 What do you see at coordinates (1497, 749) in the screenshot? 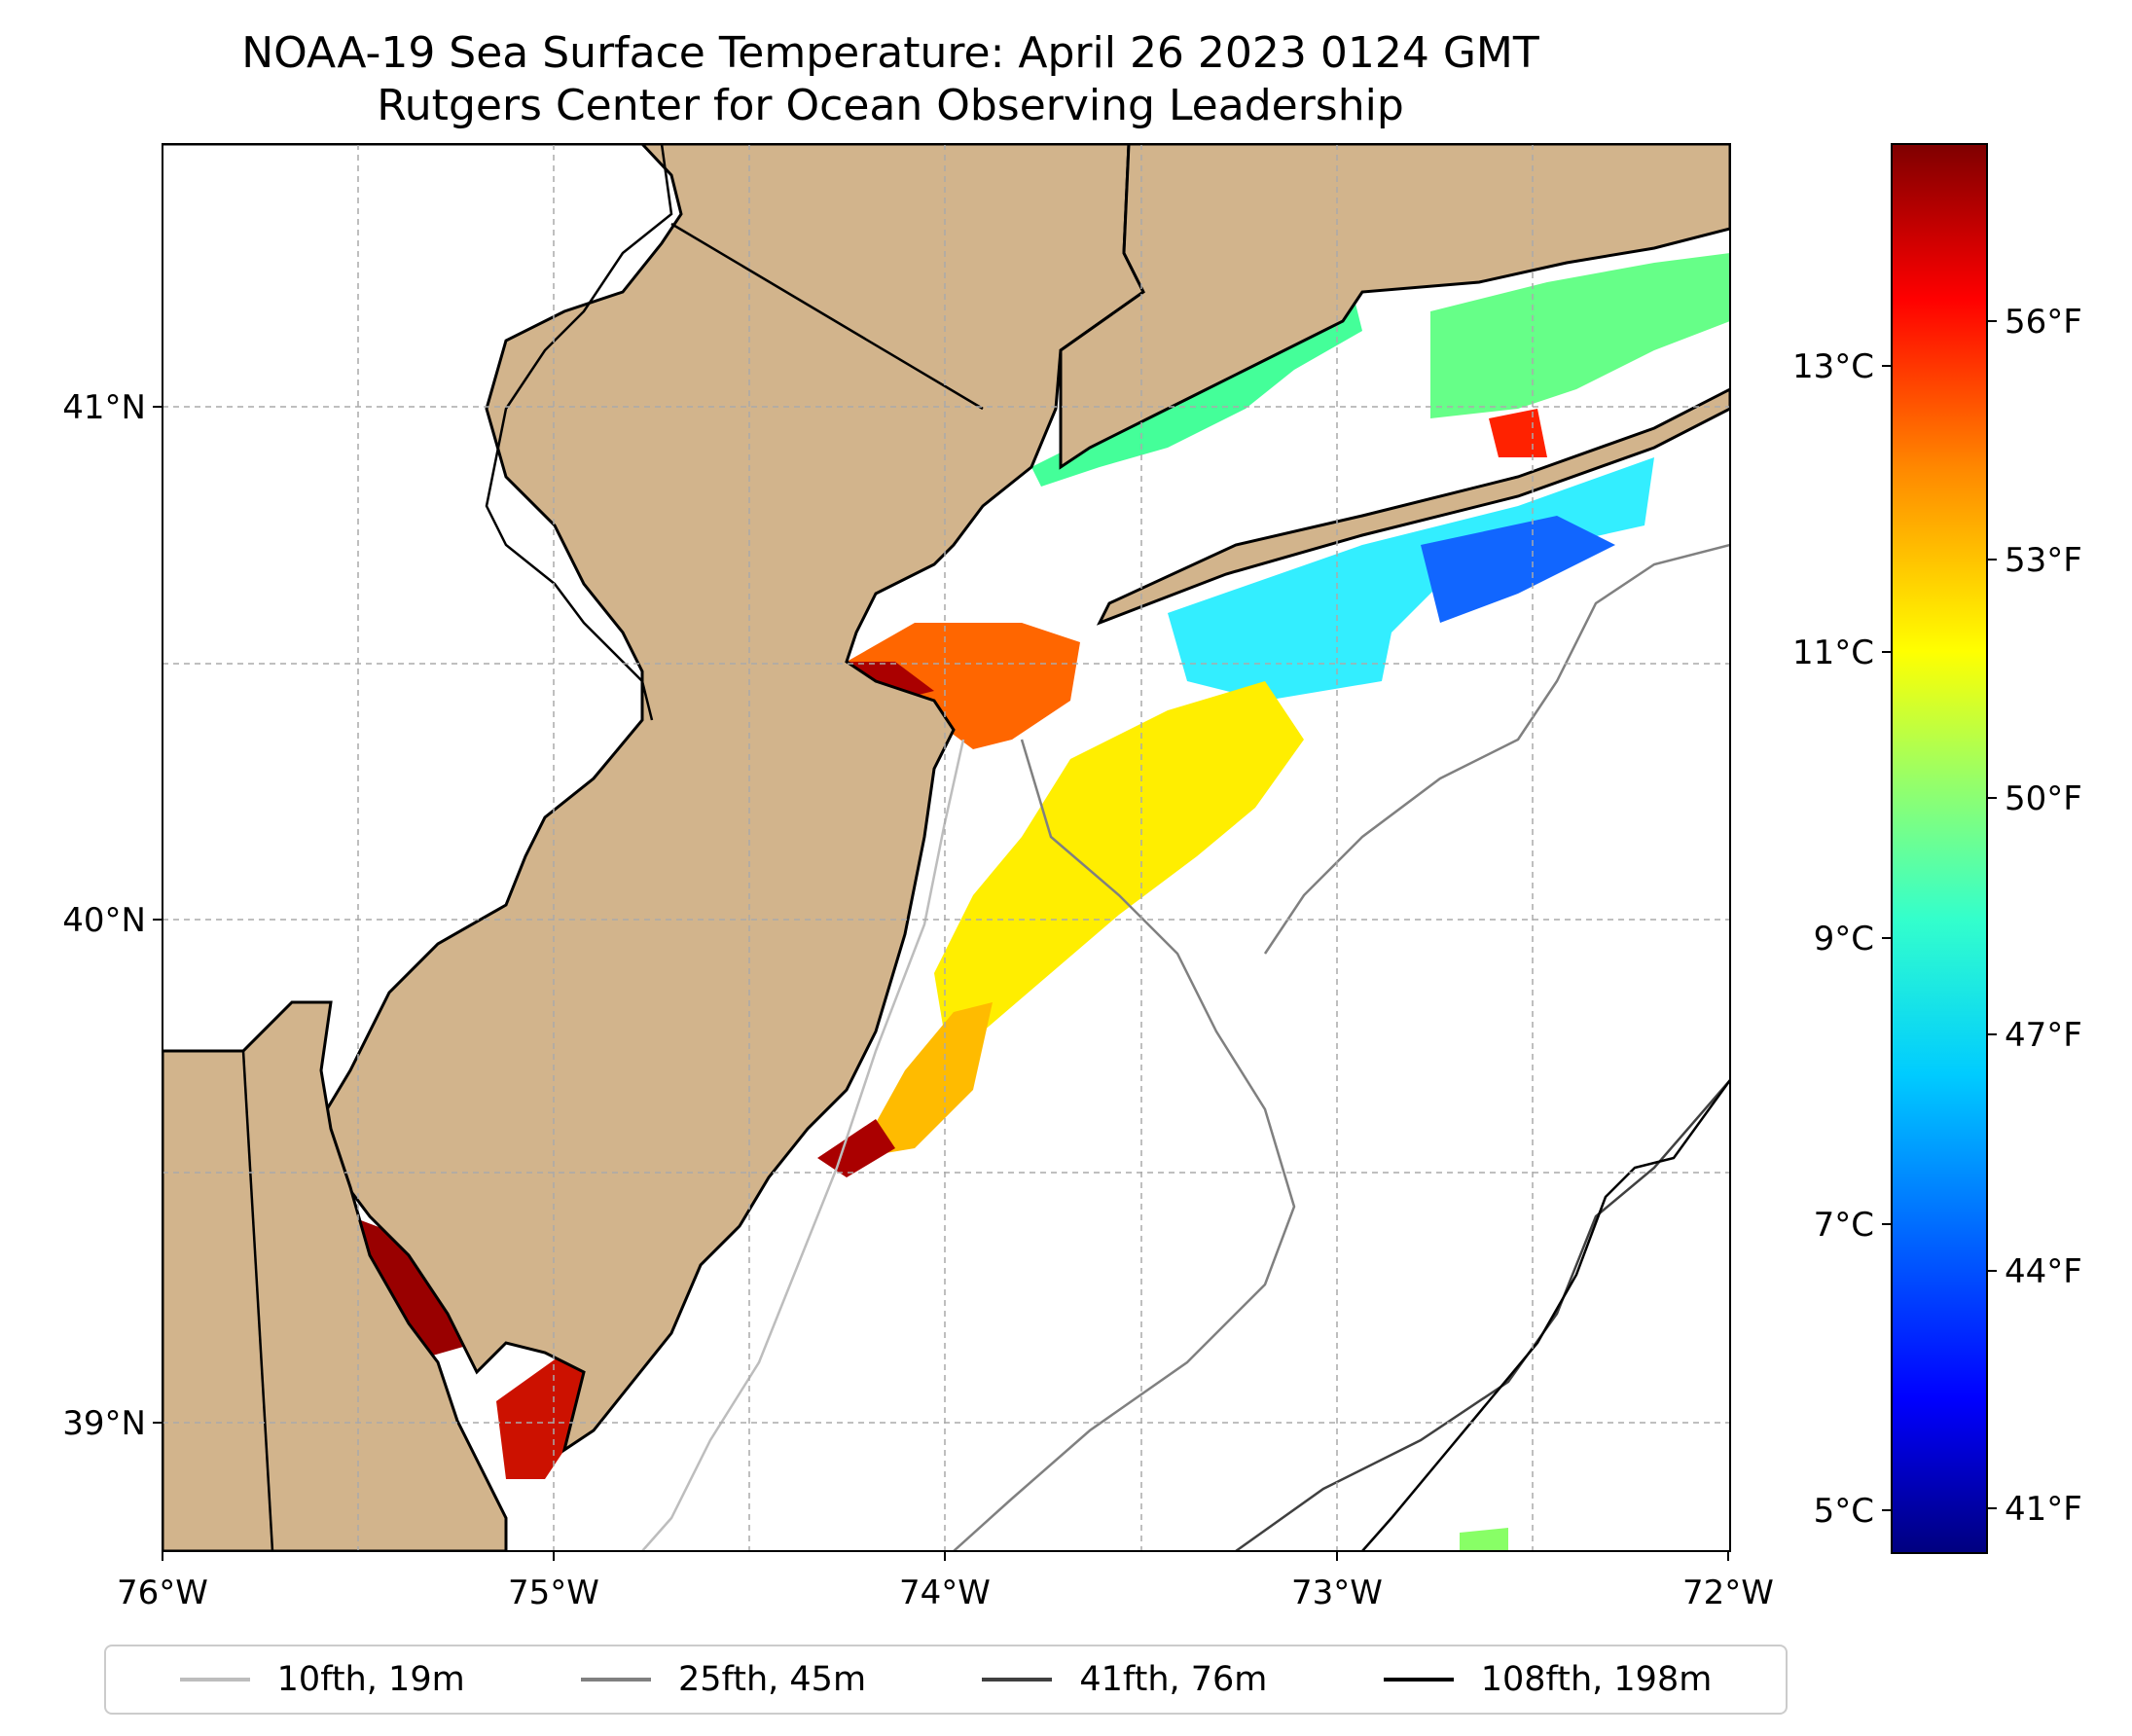
I see `isobath-25fth-east` at bounding box center [1497, 749].